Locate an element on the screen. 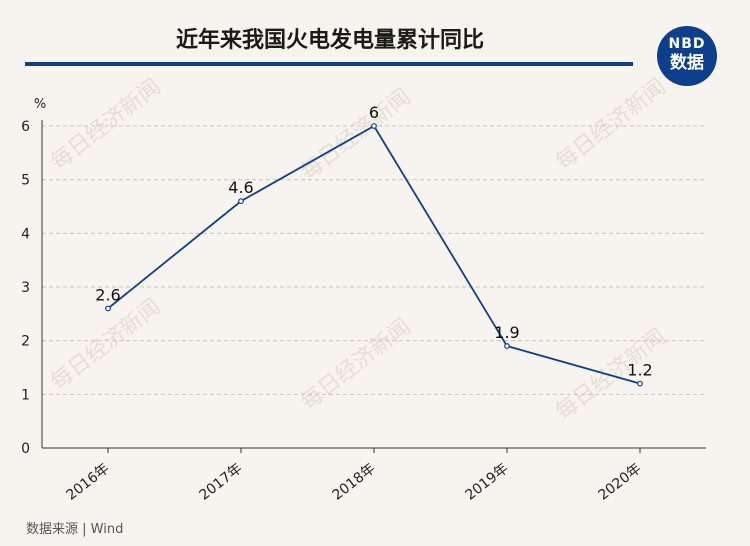  data-label: 1.9 is located at coordinates (506, 332).